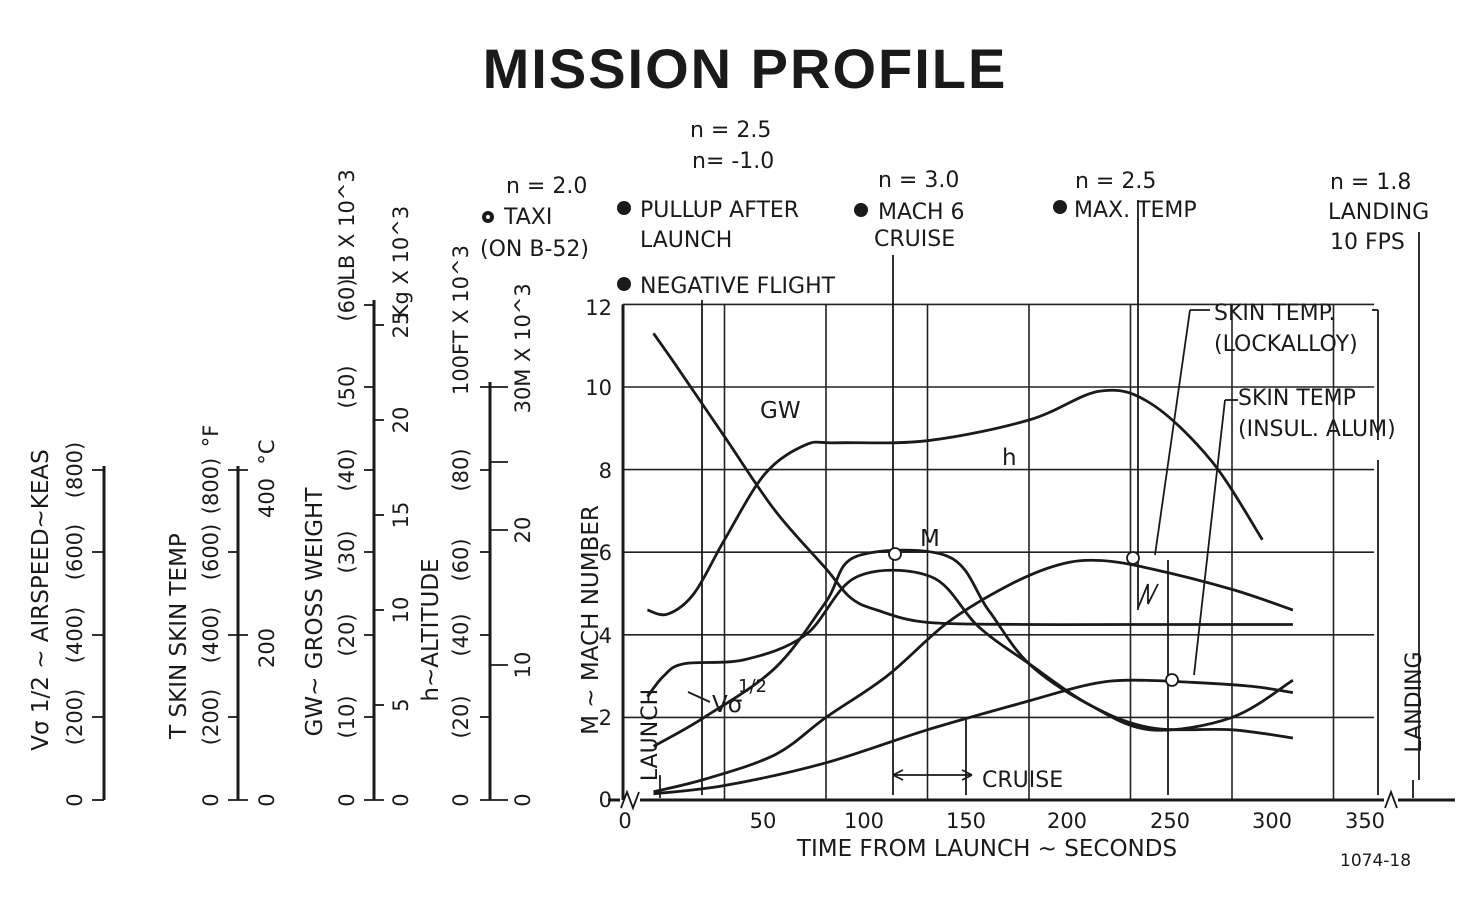  What do you see at coordinates (431, 629) in the screenshot?
I see `altitude-axis-label: h~ALTITUDE` at bounding box center [431, 629].